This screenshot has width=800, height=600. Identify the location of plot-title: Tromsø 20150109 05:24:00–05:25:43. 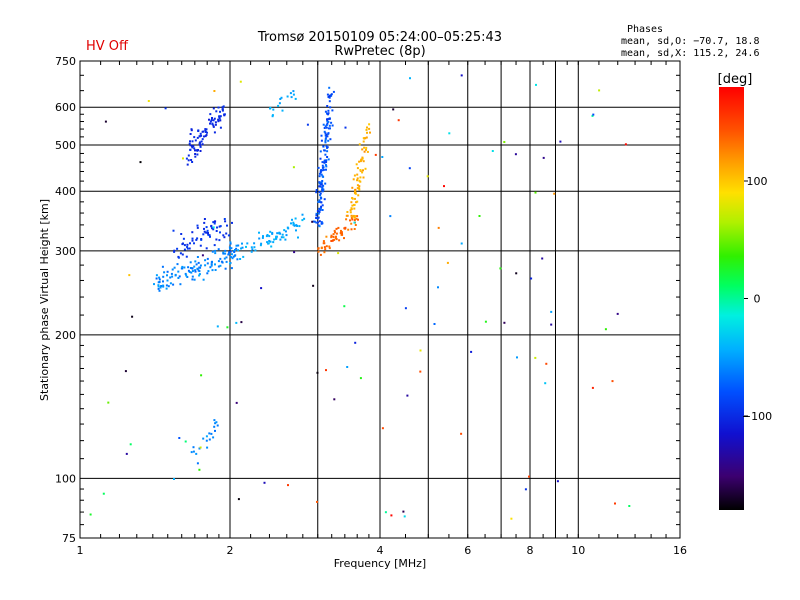
(379, 37).